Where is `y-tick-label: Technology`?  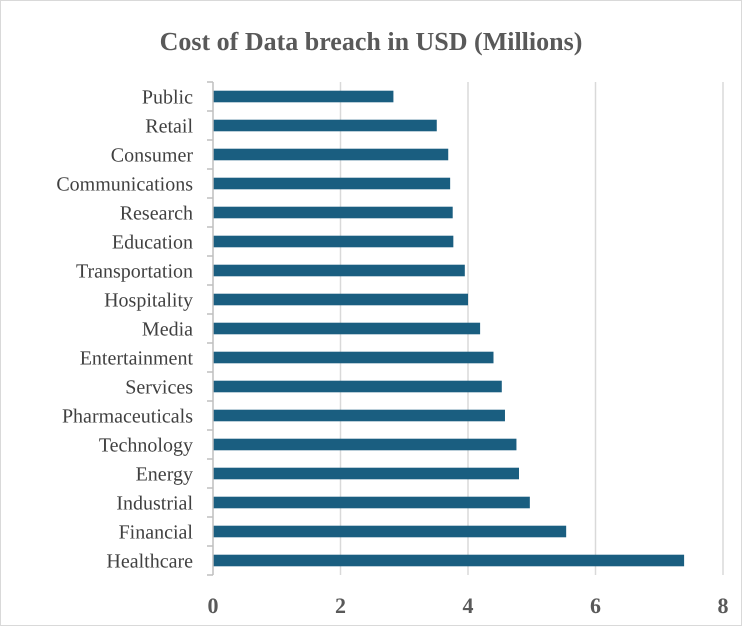 y-tick-label: Technology is located at coordinates (145, 445).